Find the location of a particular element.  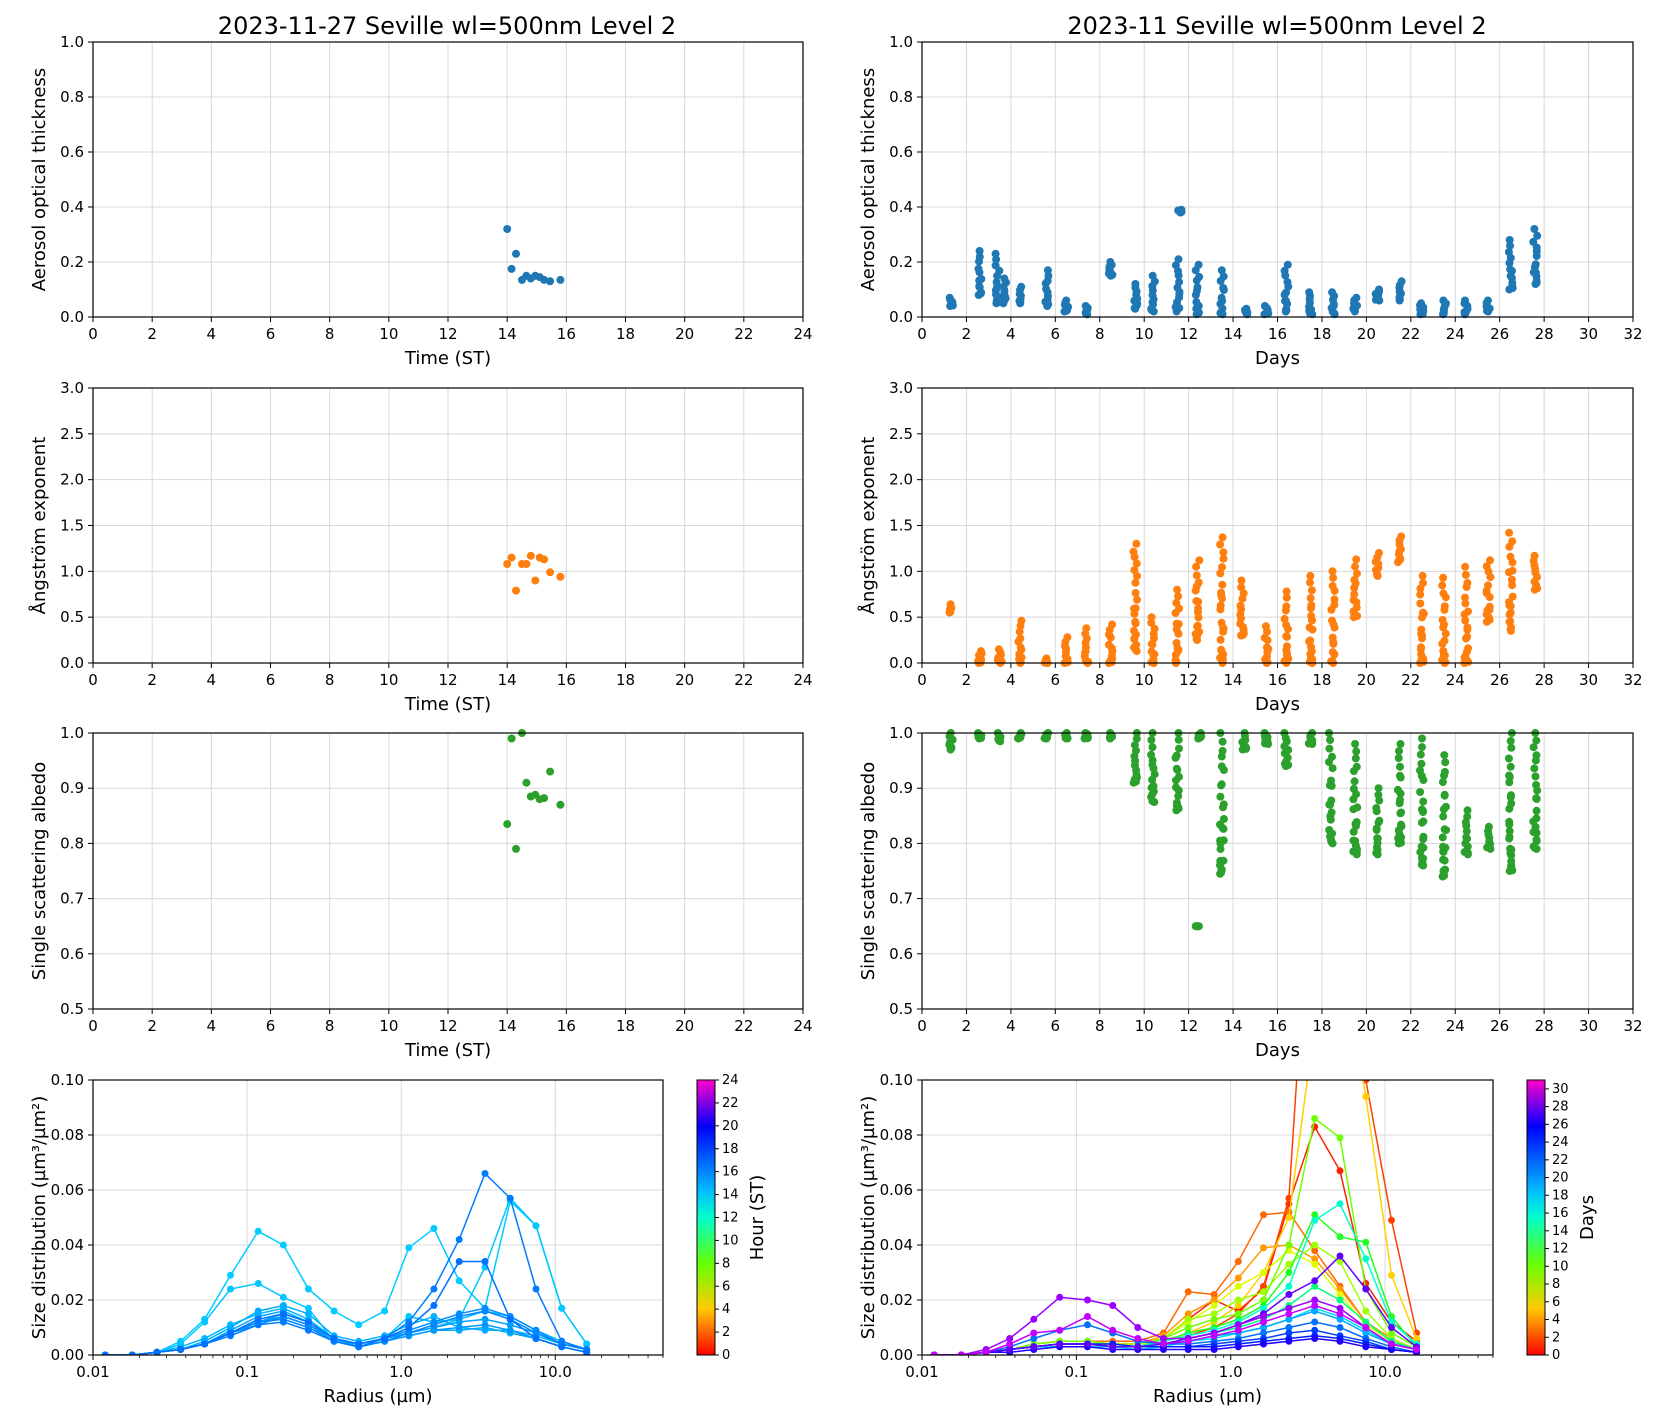

y-tick-label: 0.02 is located at coordinates (67, 1300).